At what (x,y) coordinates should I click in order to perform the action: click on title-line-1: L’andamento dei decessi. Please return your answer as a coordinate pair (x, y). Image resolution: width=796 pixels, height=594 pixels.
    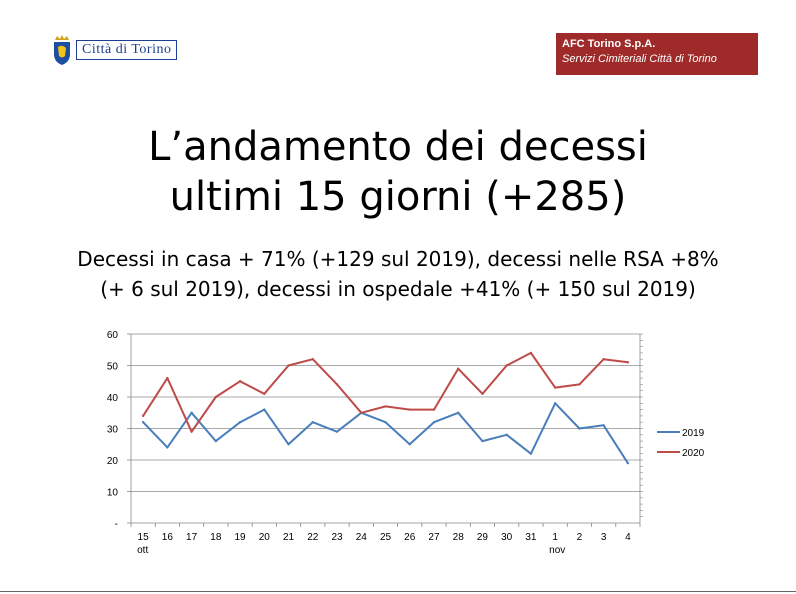
    Looking at the image, I should click on (398, 147).